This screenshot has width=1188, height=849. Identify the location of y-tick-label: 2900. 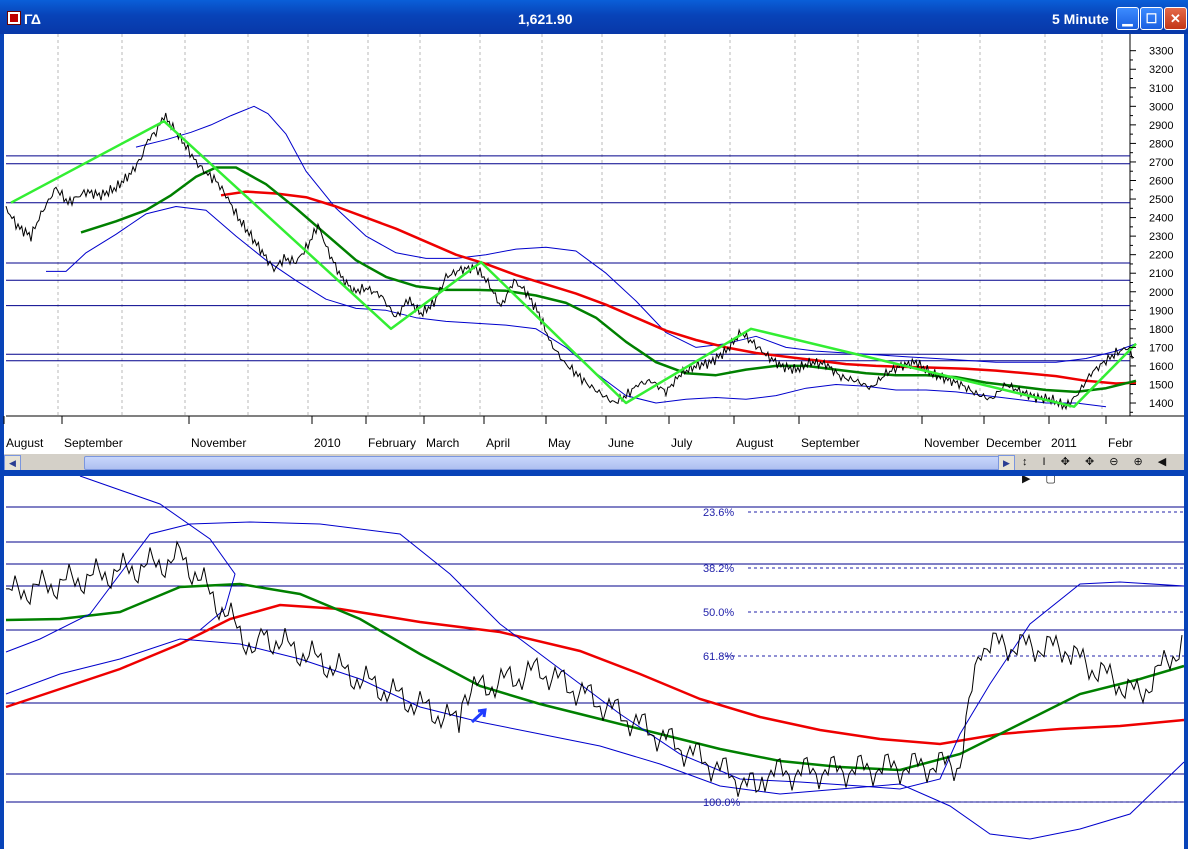
(1161, 126).